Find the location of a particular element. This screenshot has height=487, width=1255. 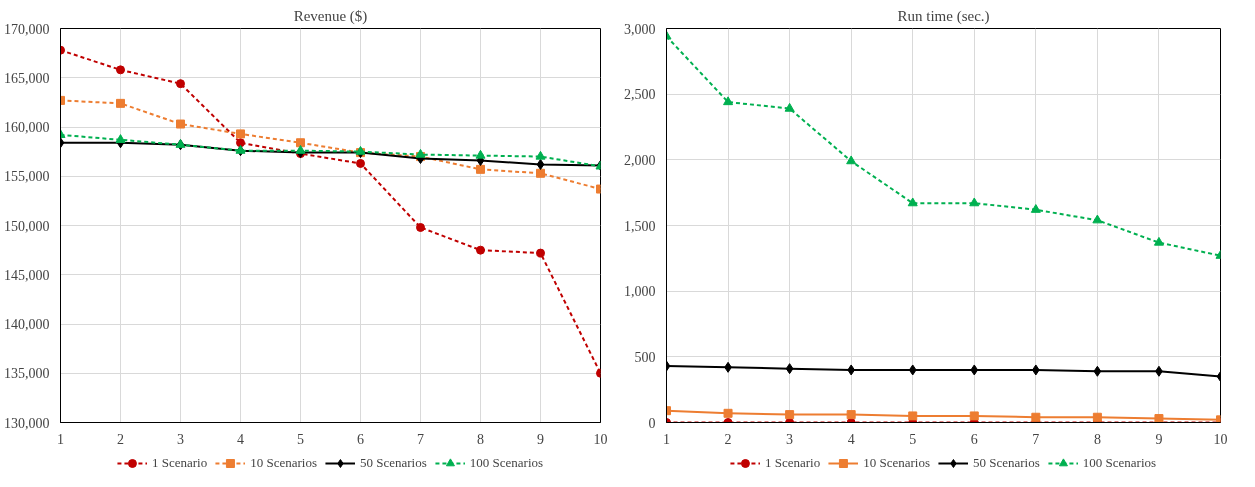

chart-title: Revenue ($) is located at coordinates (330, 16).